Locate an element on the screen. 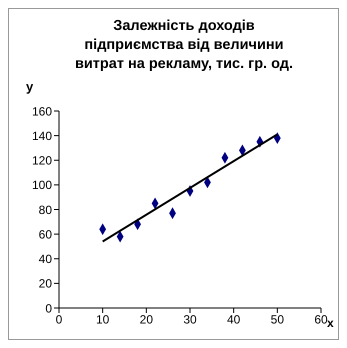  y-tick-label: 140 is located at coordinates (42, 135).